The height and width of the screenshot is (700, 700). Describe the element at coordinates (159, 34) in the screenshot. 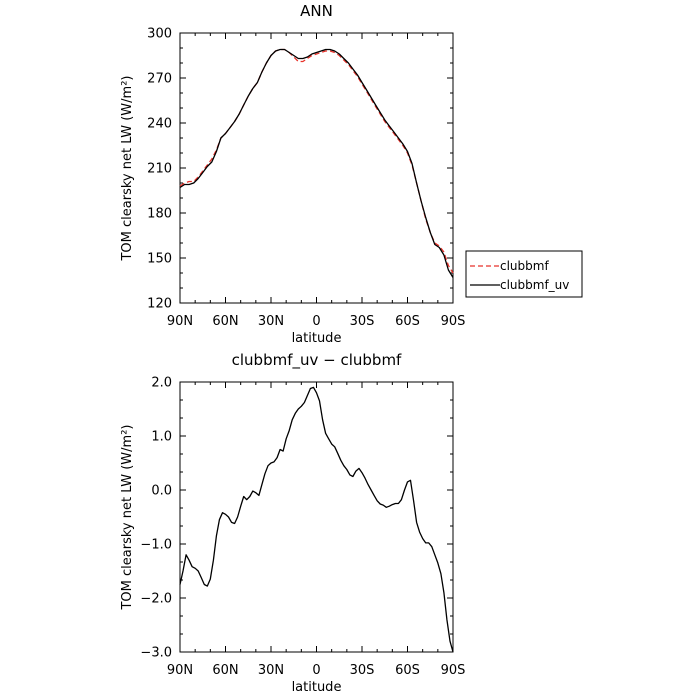

I see `y-tick-label: 300` at that location.